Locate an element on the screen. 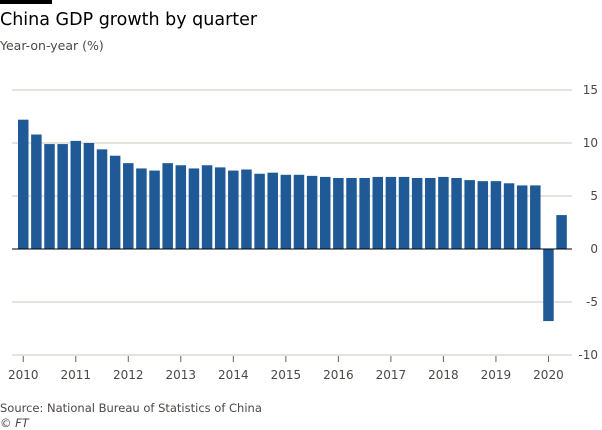  bar-2020-q1 is located at coordinates (548, 285).